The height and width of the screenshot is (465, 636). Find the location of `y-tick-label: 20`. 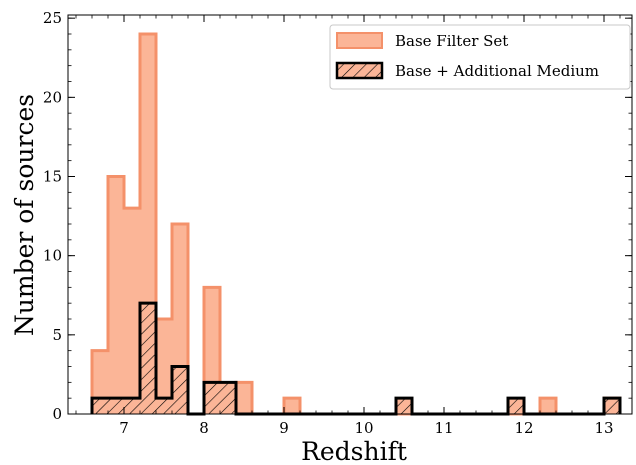

y-tick-label: 20 is located at coordinates (52, 97).